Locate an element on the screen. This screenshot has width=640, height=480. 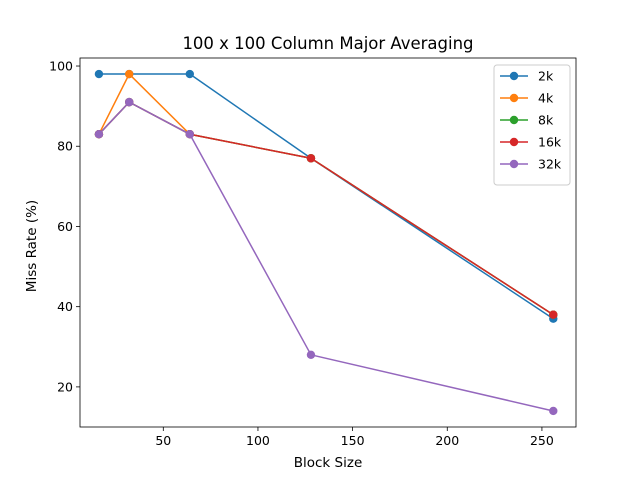
x-axis: 50 100 150 200 250 is located at coordinates (354, 437).